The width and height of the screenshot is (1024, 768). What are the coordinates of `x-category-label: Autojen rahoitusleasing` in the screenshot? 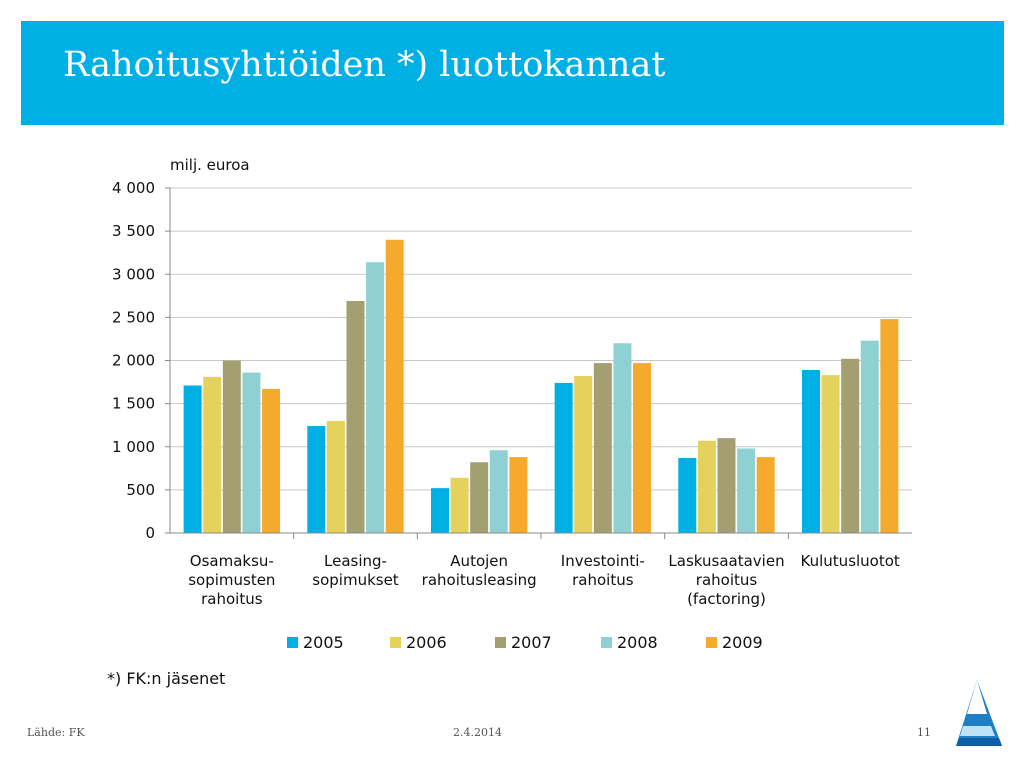 It's located at (479, 570).